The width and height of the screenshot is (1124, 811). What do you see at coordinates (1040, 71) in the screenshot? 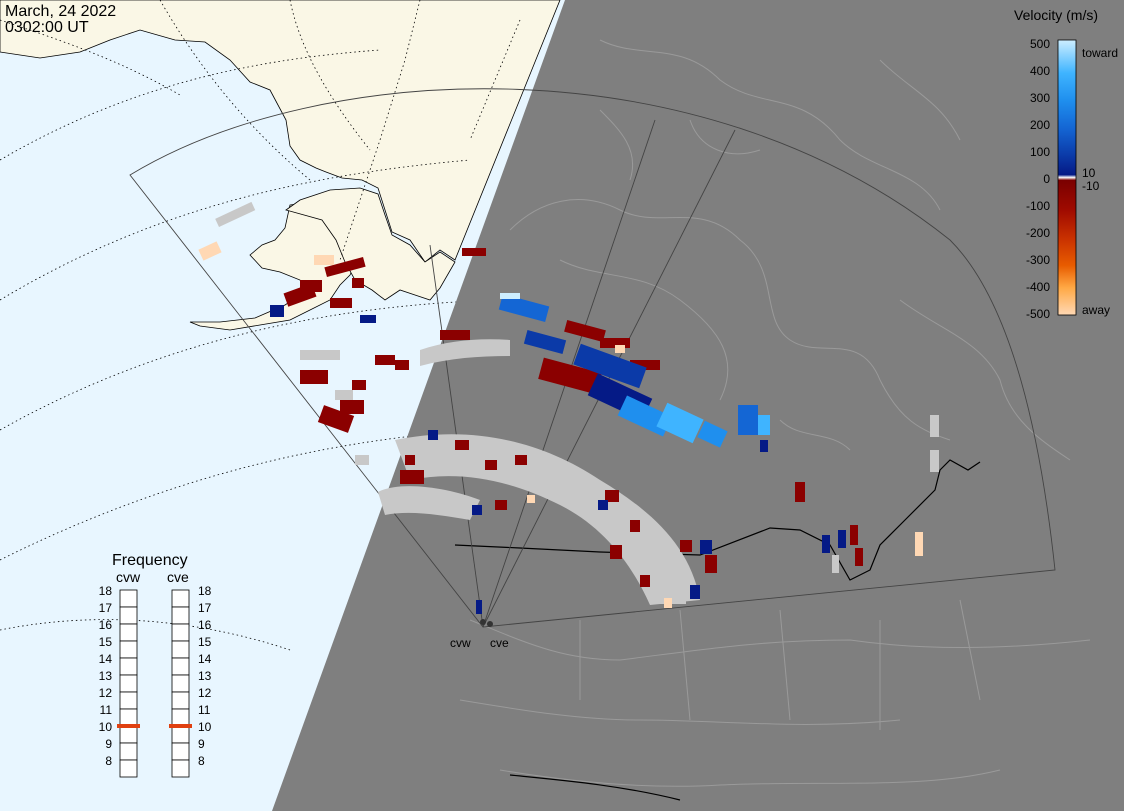
I see `velocity-tick-label: 400` at bounding box center [1040, 71].